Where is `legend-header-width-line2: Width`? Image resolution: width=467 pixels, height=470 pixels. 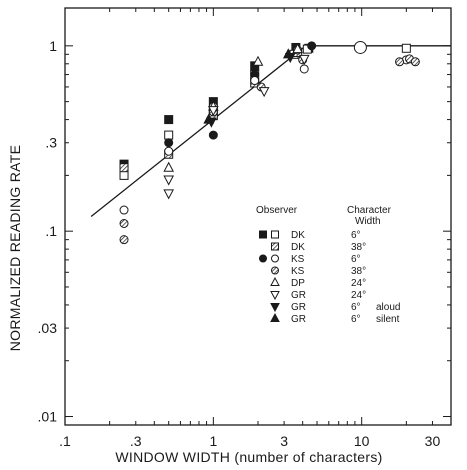 legend-header-width-line2: Width is located at coordinates (368, 221).